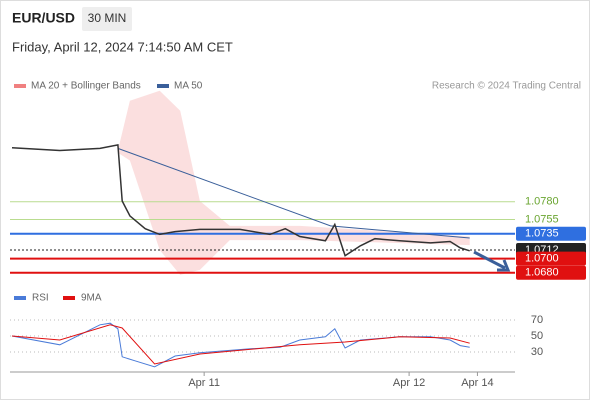 This screenshot has width=590, height=405. Describe the element at coordinates (409, 383) in the screenshot. I see `x-tick-label: Apr 12` at that location.